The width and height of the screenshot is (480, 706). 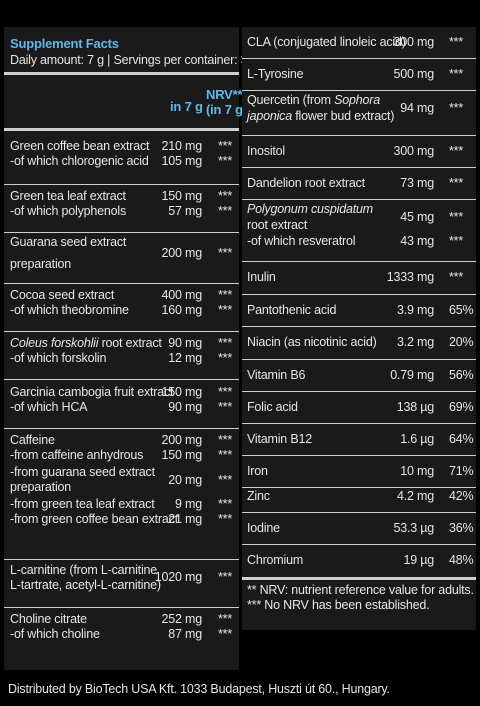 What do you see at coordinates (55, 634) in the screenshot?
I see `ingredient-name: -of which choline` at bounding box center [55, 634].